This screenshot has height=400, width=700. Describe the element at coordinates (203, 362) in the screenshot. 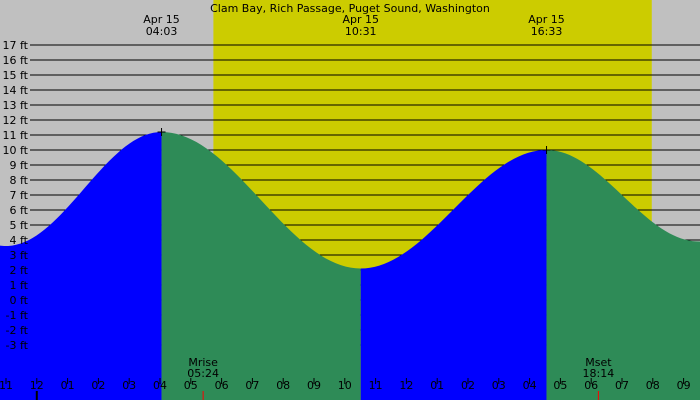

I see `moon-event-label: Mrise` at that location.